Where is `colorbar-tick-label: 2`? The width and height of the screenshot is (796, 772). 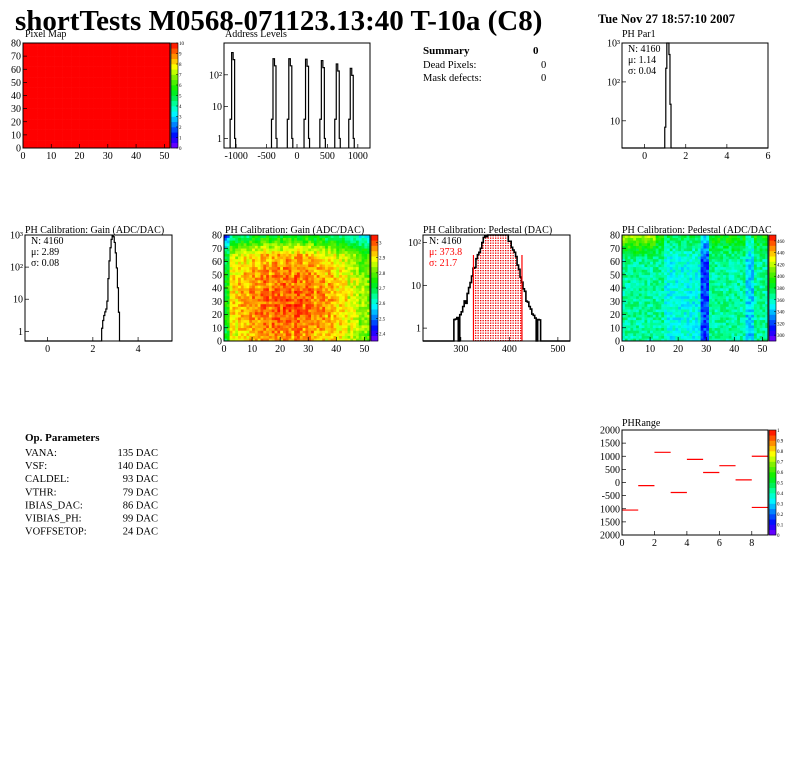 colorbar-tick-label: 2 is located at coordinates (180, 128).